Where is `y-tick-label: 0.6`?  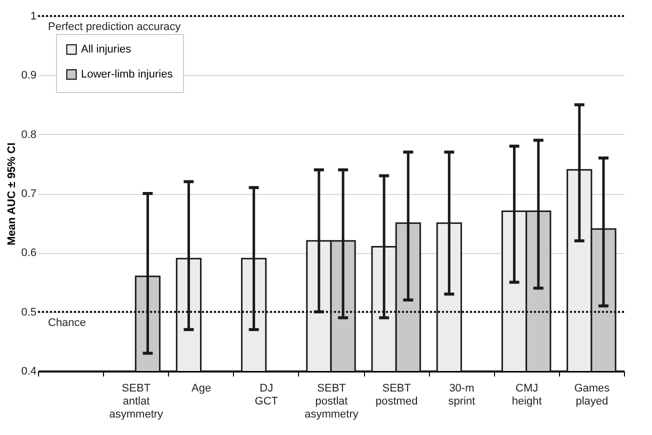
y-tick-label: 0.6 is located at coordinates (28, 253).